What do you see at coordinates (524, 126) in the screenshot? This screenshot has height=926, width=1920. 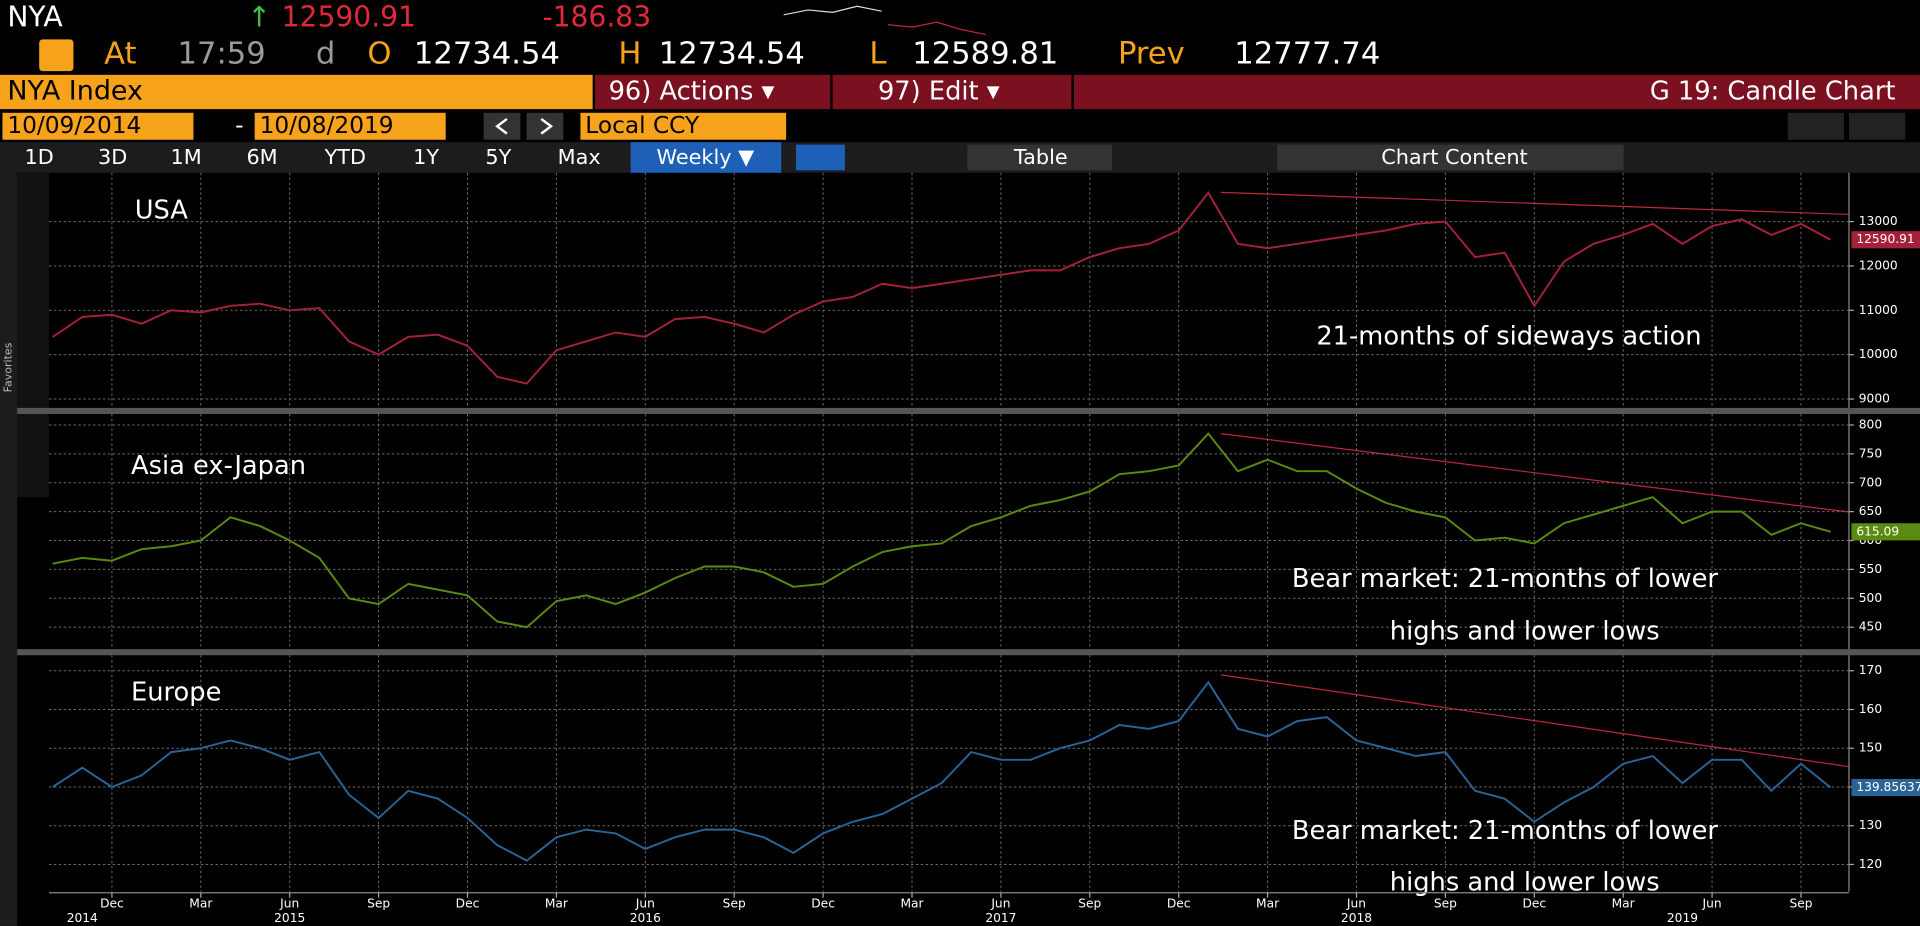 I see `arrows` at bounding box center [524, 126].